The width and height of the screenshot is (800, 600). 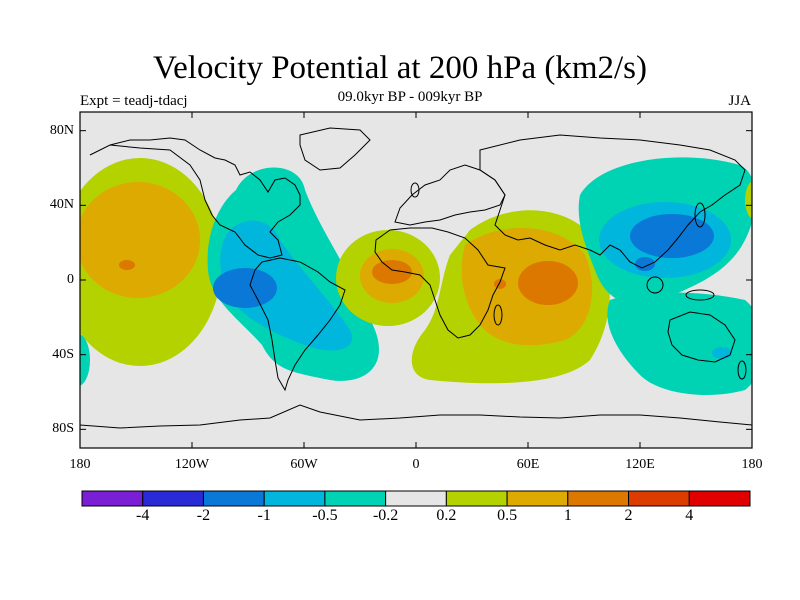 What do you see at coordinates (195, 198) in the screenshot?
I see `coast-north-america` at bounding box center [195, 198].